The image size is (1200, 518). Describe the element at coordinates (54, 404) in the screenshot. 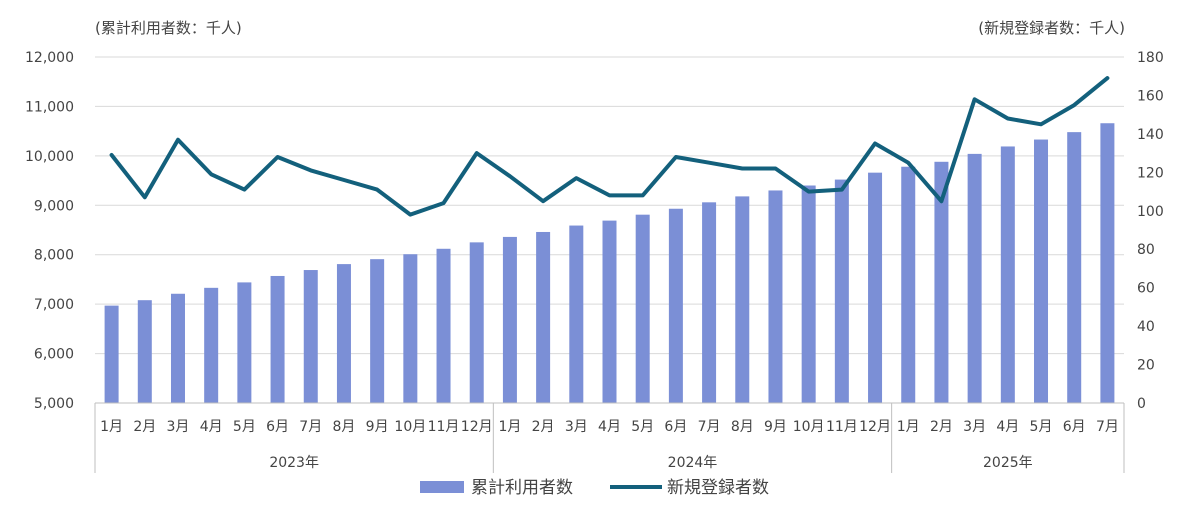

I see `left-tick-label: 5,000` at that location.